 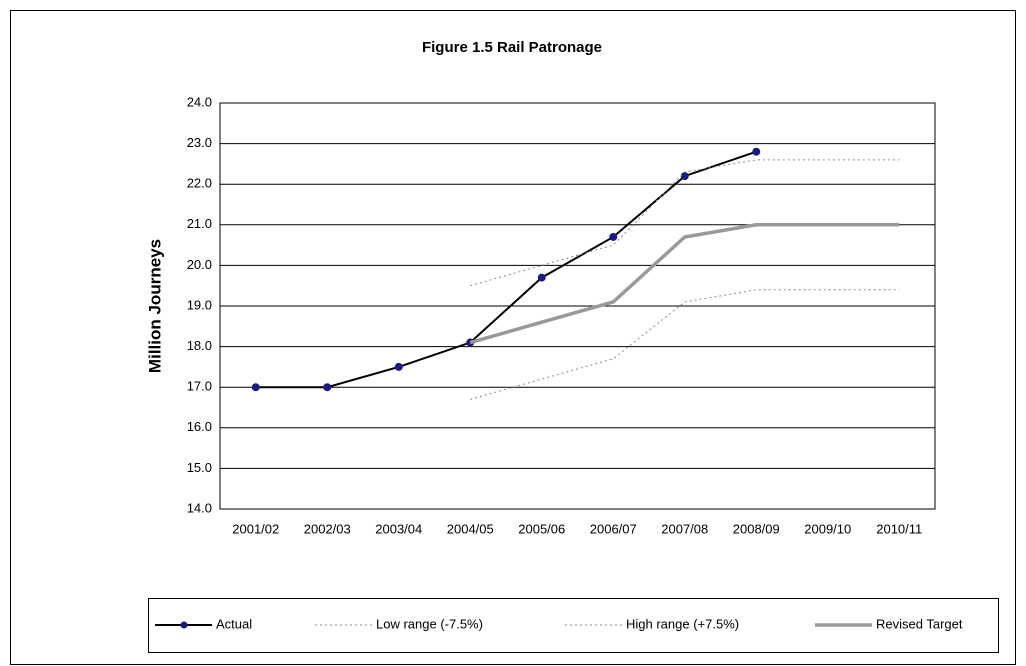 What do you see at coordinates (919, 623) in the screenshot?
I see `legend-label: Revised Target` at bounding box center [919, 623].